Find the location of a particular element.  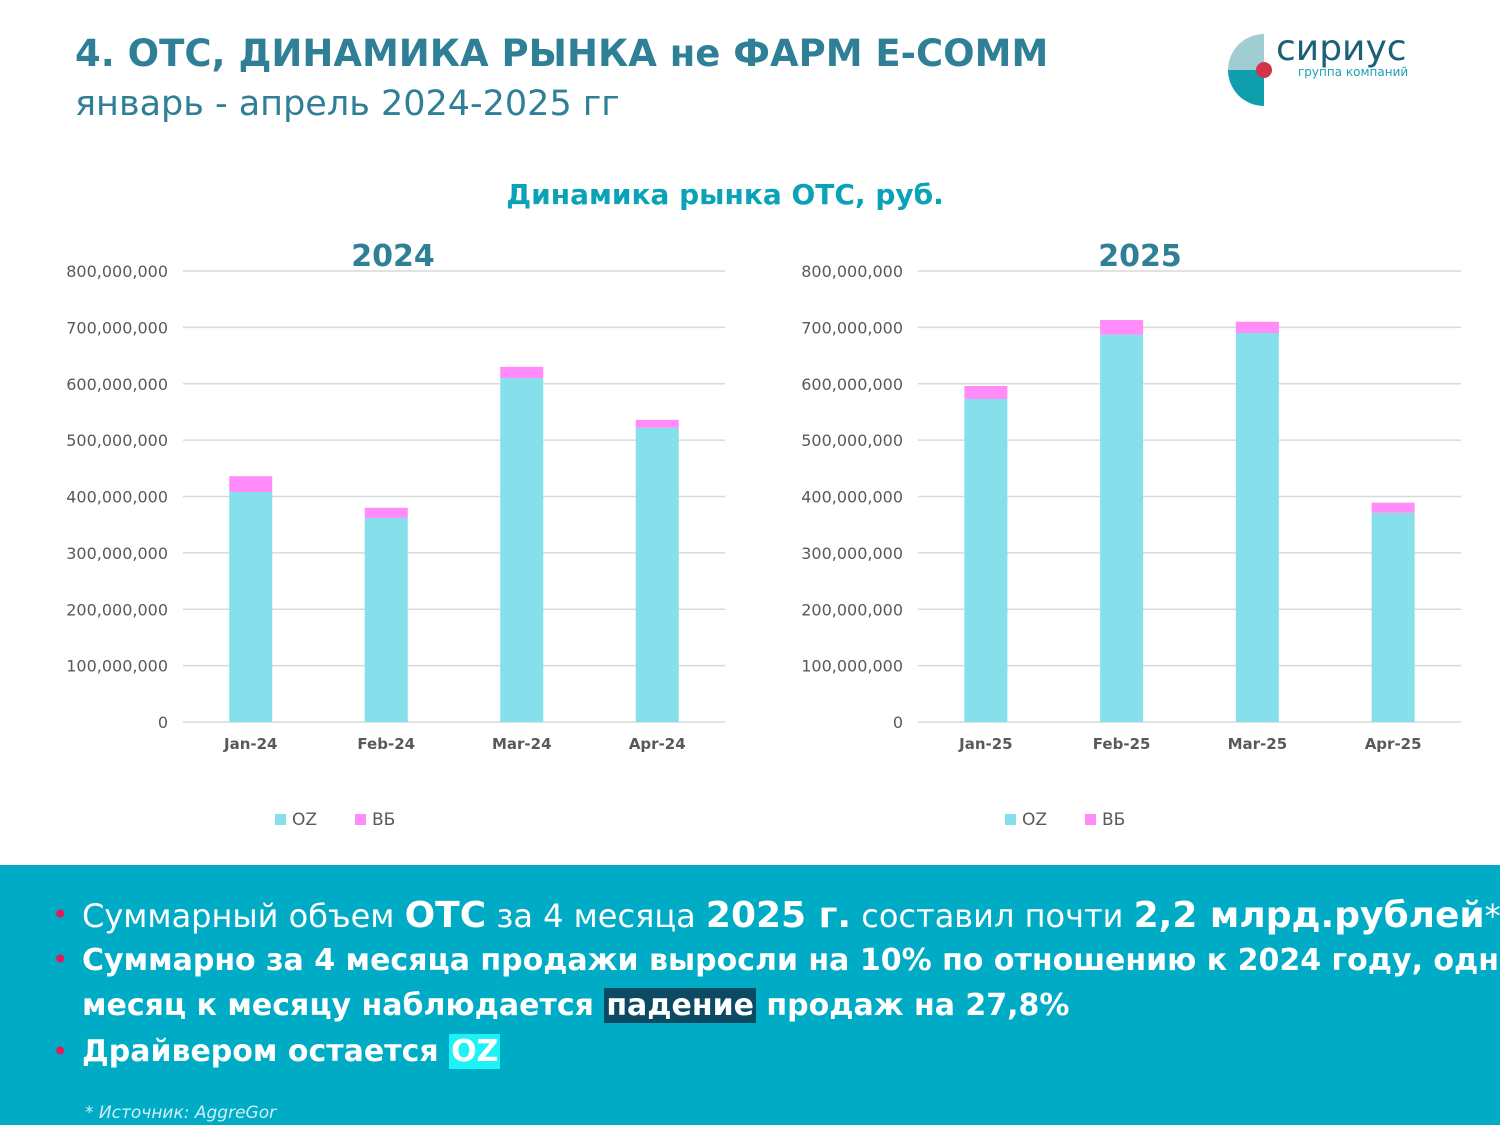

x-tick-label: Jan-25 is located at coordinates (985, 744).